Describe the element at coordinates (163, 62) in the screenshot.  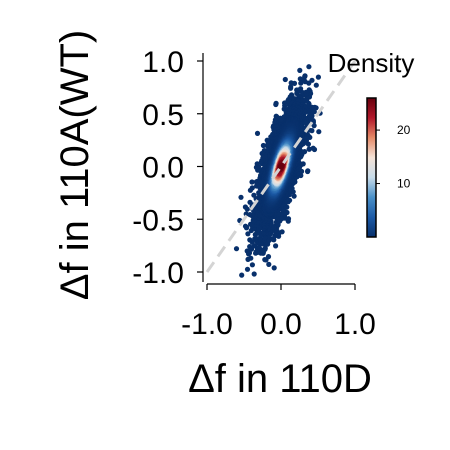
I see `y-tick-label: 1.0` at that location.